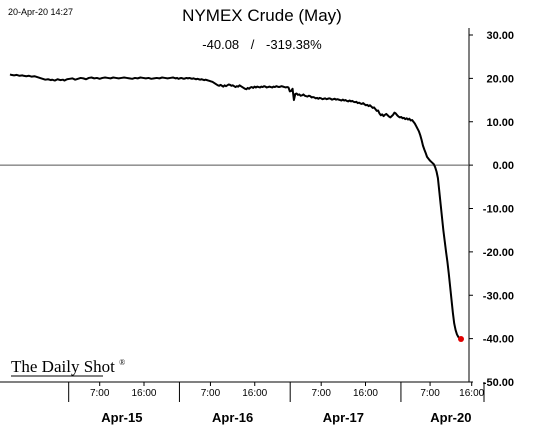 The width and height of the screenshot is (541, 446). I want to click on chart-subtitle: -40.08 / -319.38%, so click(262, 44).